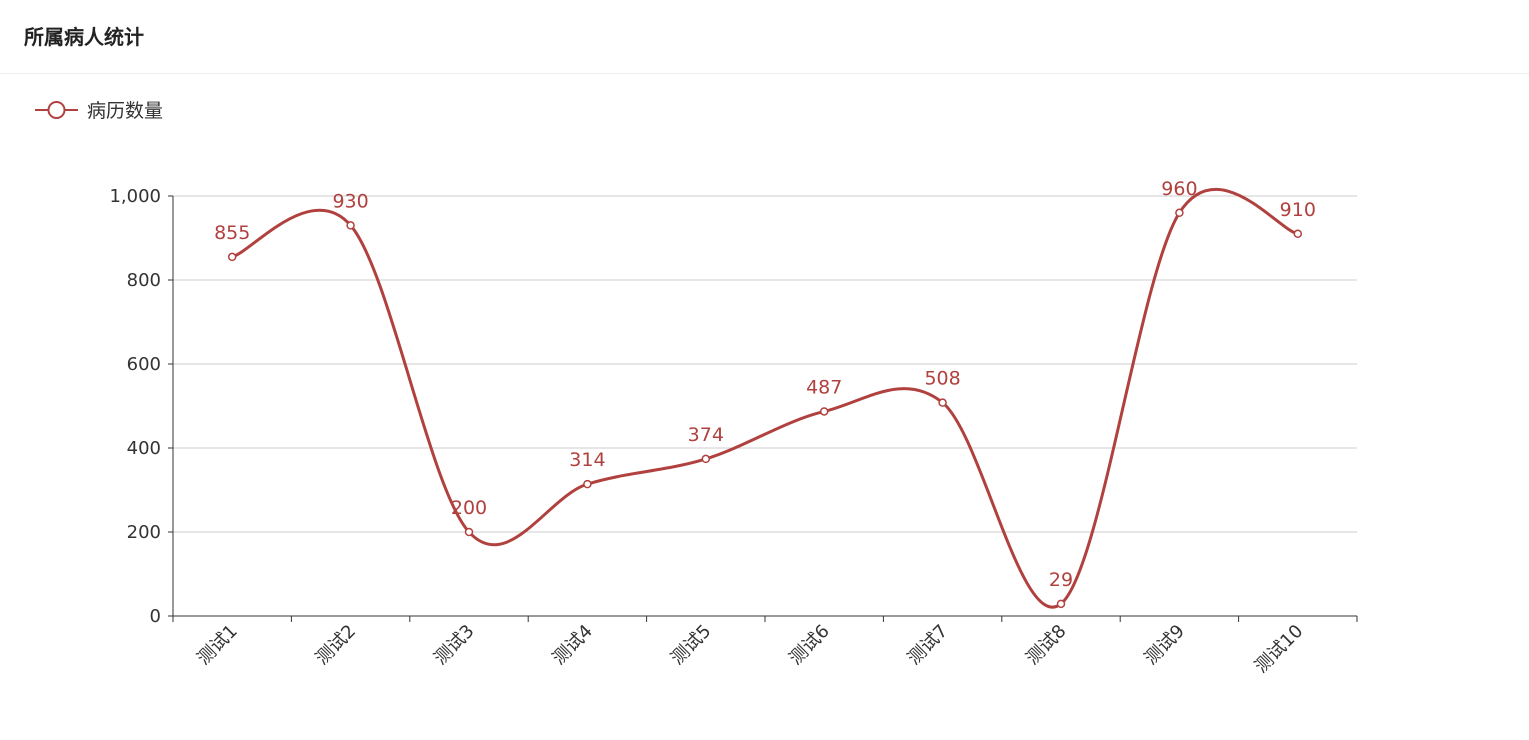 The image size is (1529, 740). Describe the element at coordinates (942, 379) in the screenshot. I see `data-label: 508` at that location.